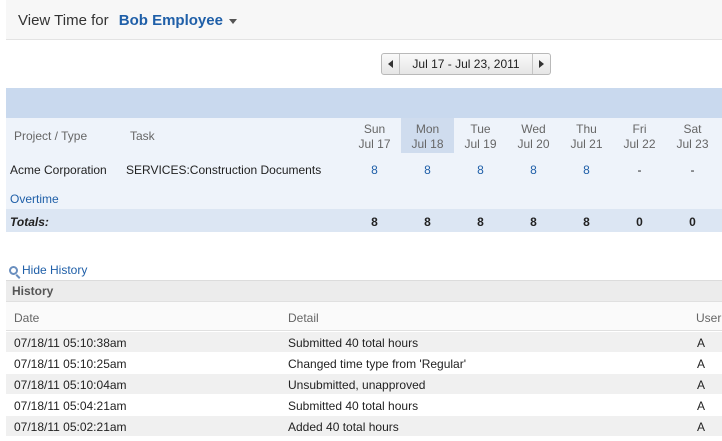  What do you see at coordinates (480, 129) in the screenshot?
I see `day-name: Tue` at bounding box center [480, 129].